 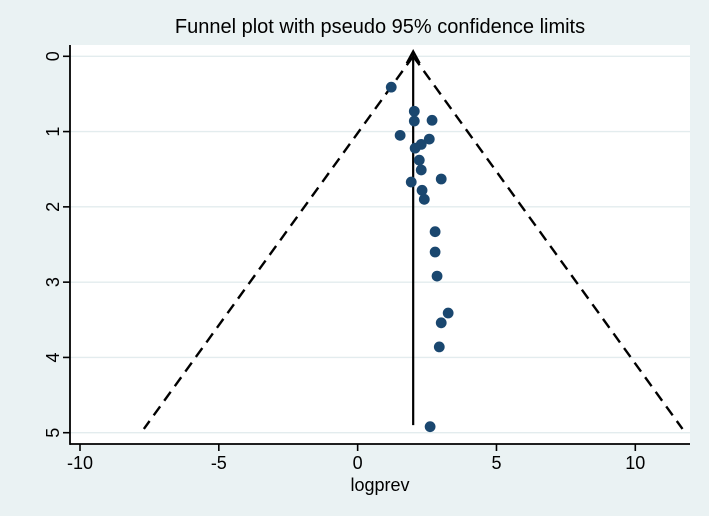 I want to click on x-tick-label: 5, so click(x=496, y=463).